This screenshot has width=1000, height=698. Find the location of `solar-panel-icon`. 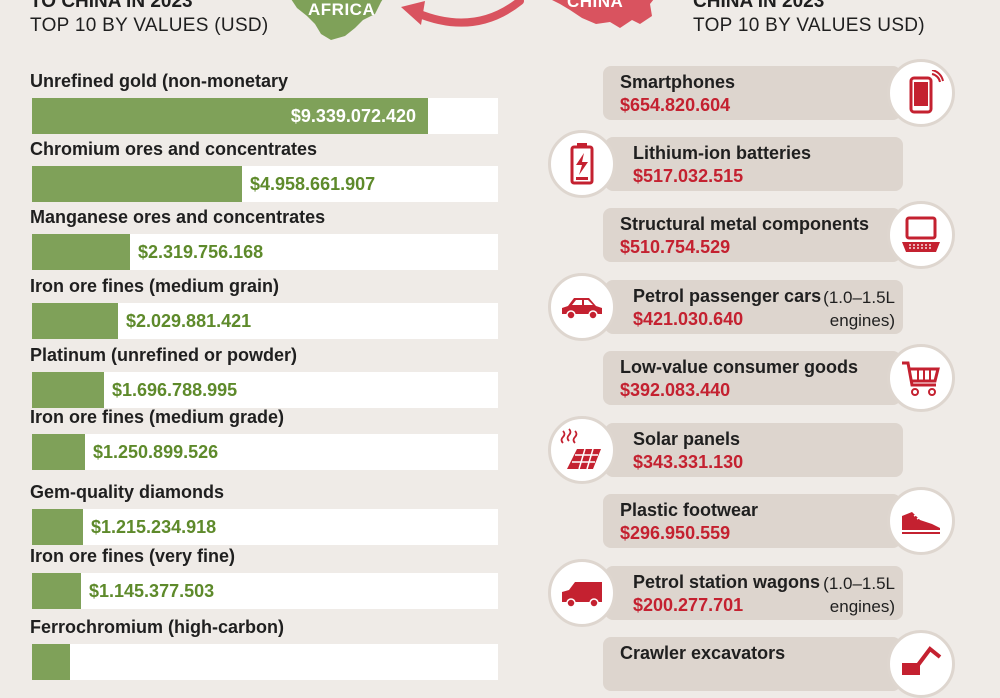

solar-panel-icon is located at coordinates (582, 450).